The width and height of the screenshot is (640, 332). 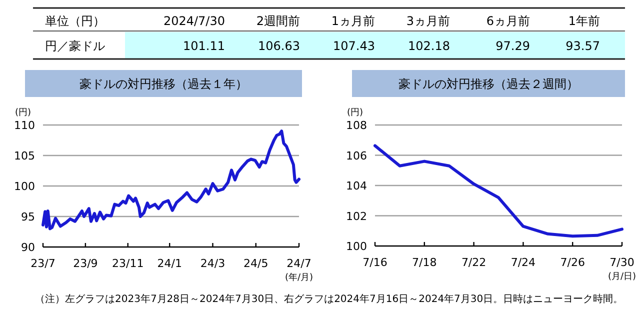 I want to click on y-tick-label: 90, so click(x=28, y=247).